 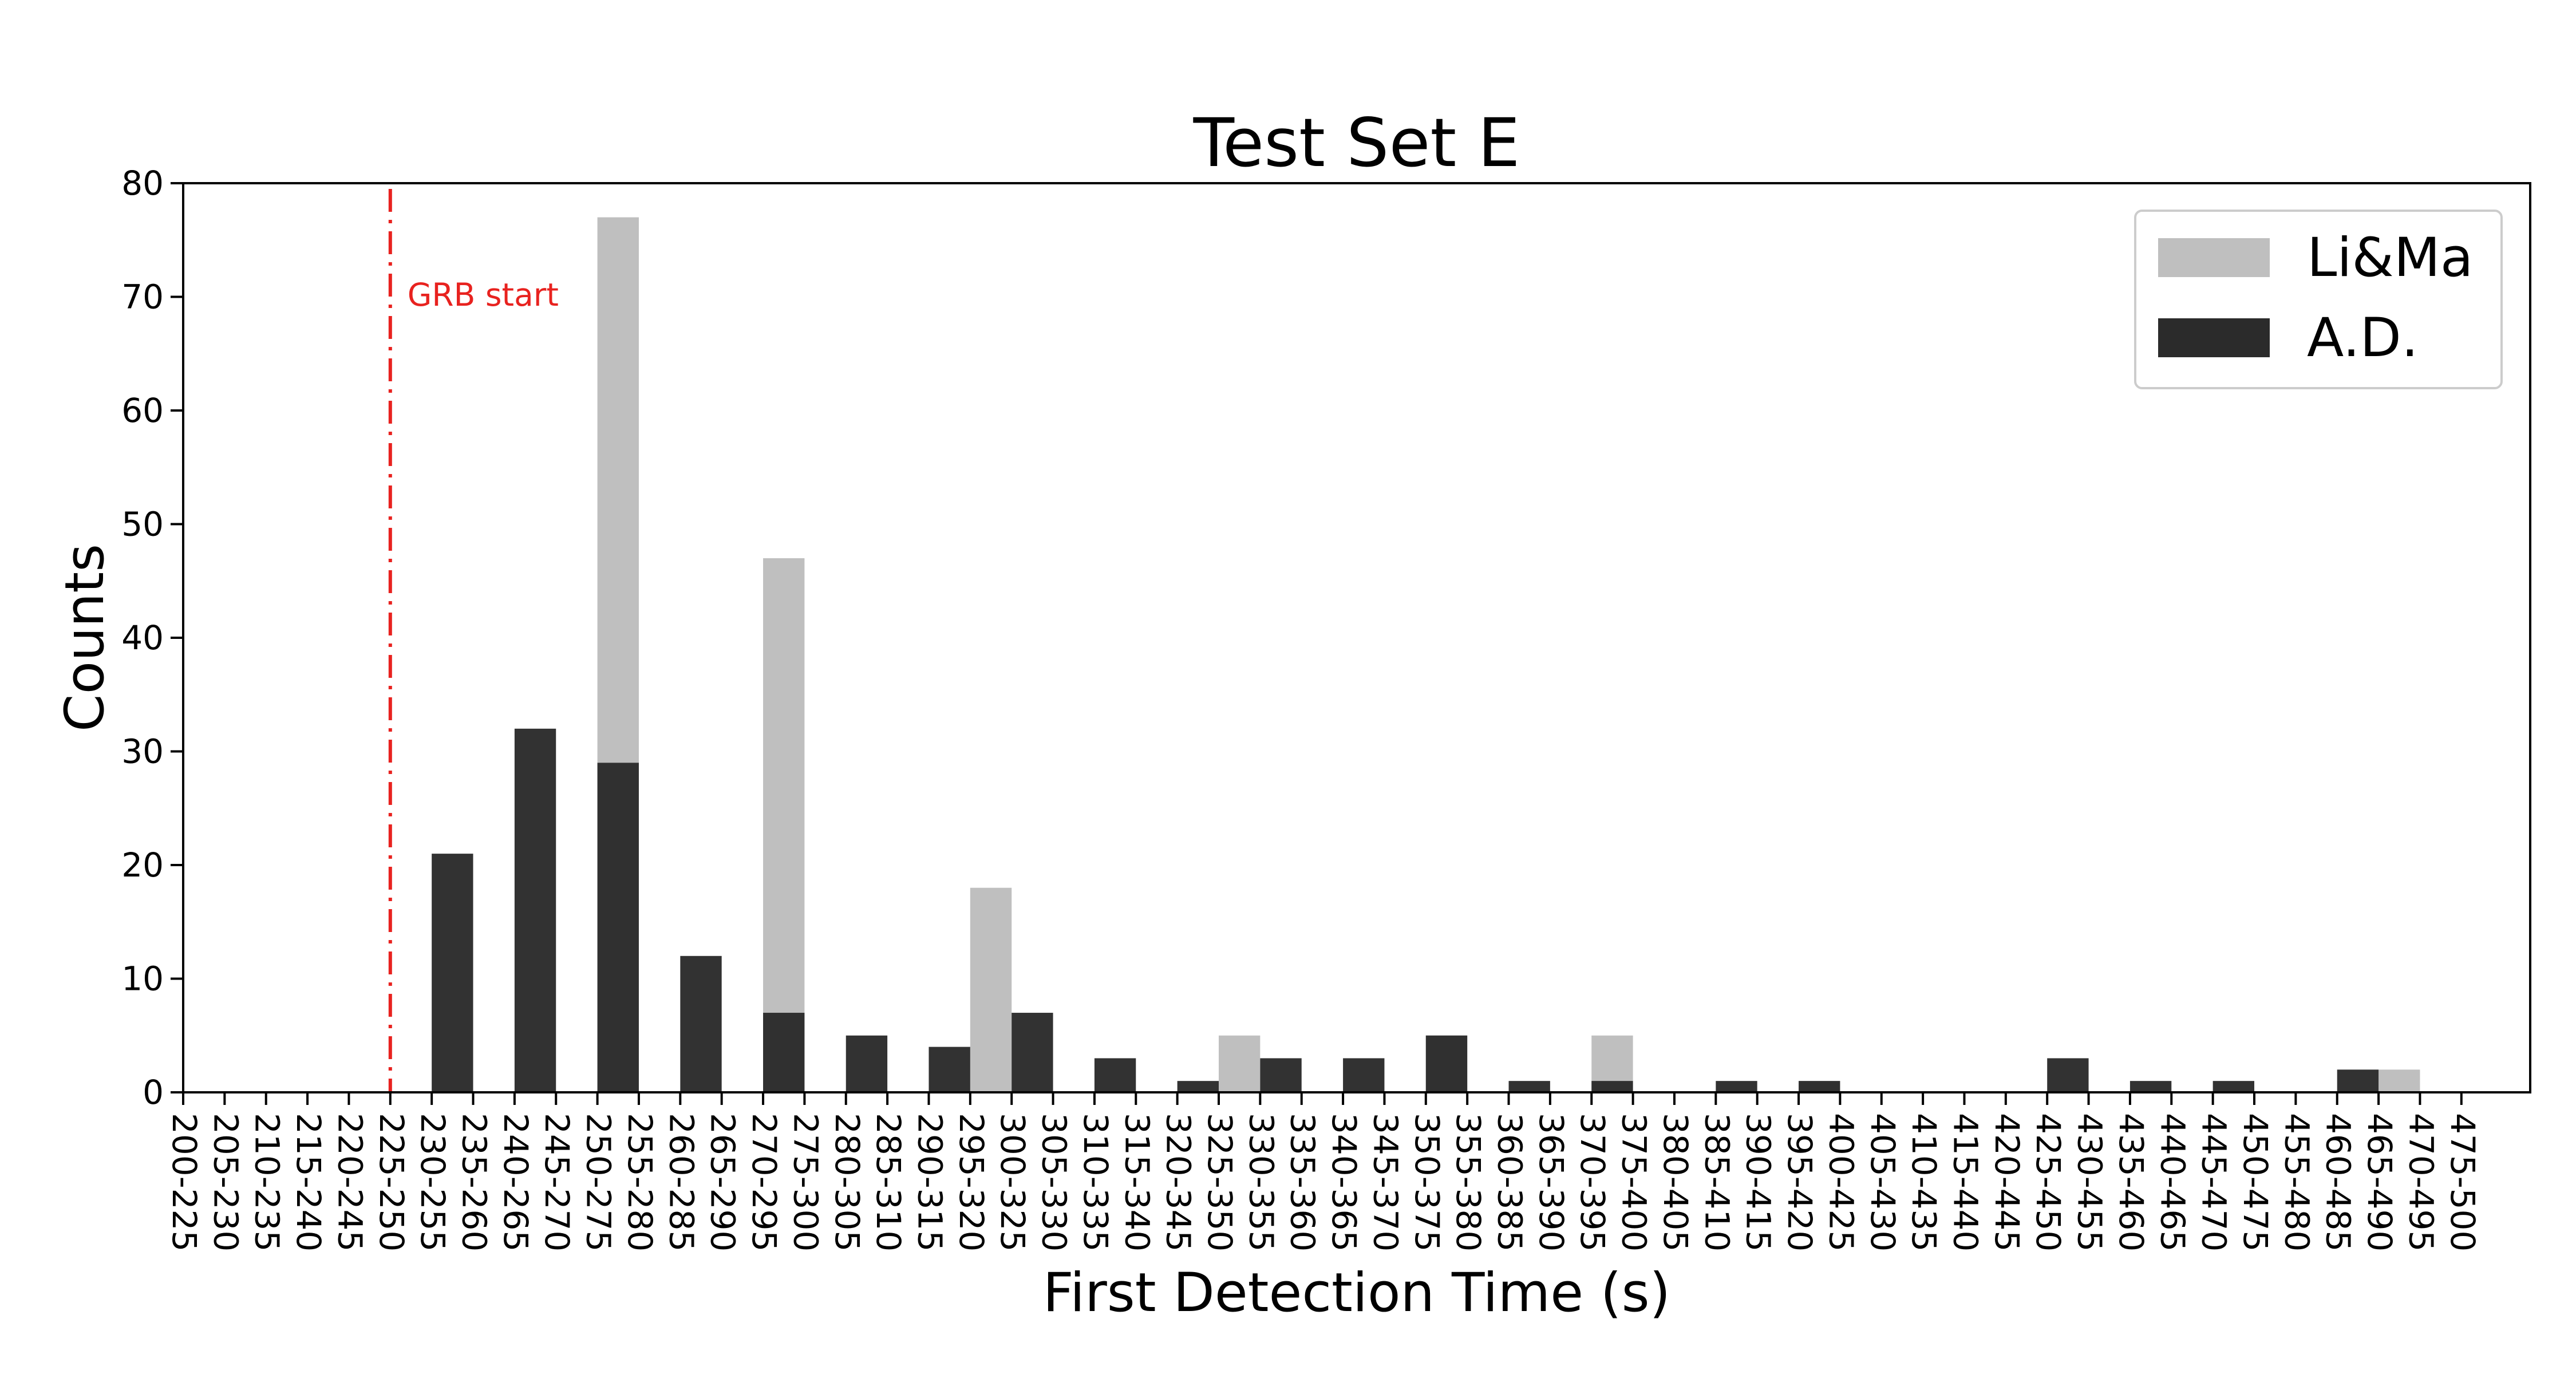 I want to click on x-tick-label: 375-400, so click(x=1634, y=1182).